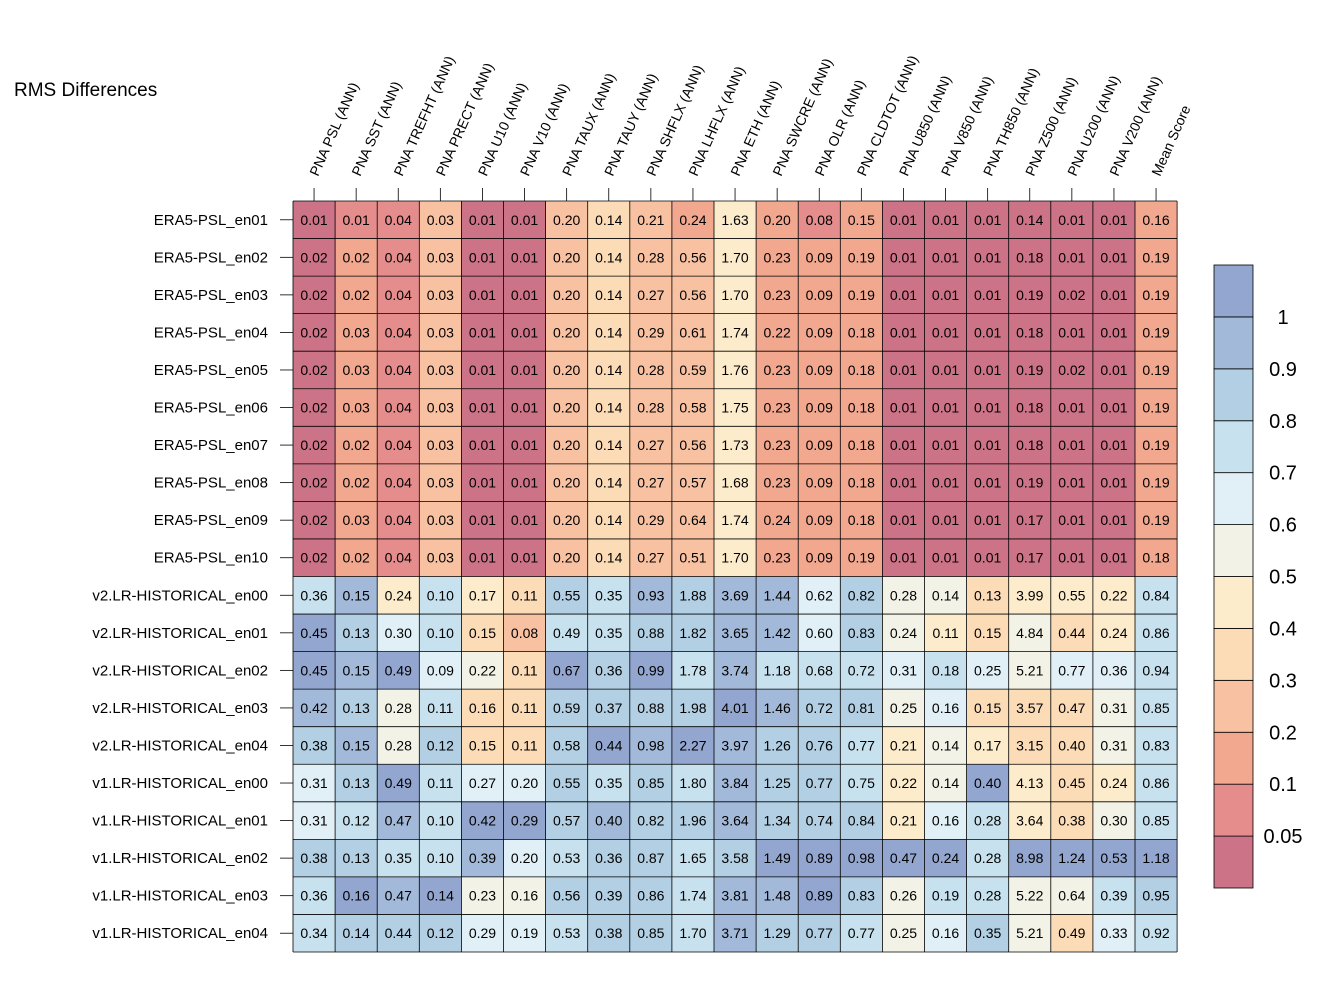 The height and width of the screenshot is (982, 1325). I want to click on row-label: v1.LR-HISTORICAL_en04, so click(180, 933).